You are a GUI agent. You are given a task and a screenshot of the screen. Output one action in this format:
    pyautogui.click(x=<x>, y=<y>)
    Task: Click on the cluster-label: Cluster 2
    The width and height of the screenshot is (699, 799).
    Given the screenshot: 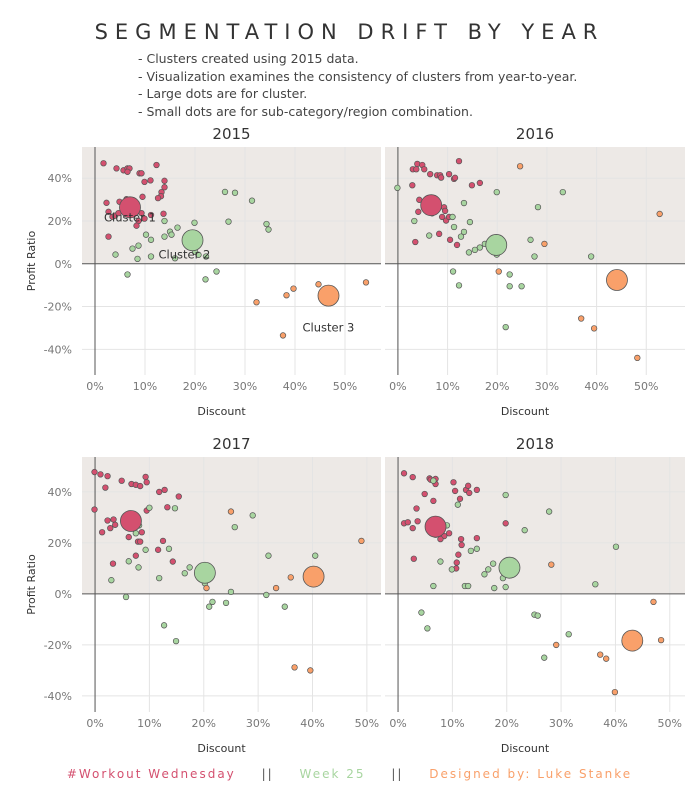 What is the action you would take?
    pyautogui.click(x=185, y=254)
    